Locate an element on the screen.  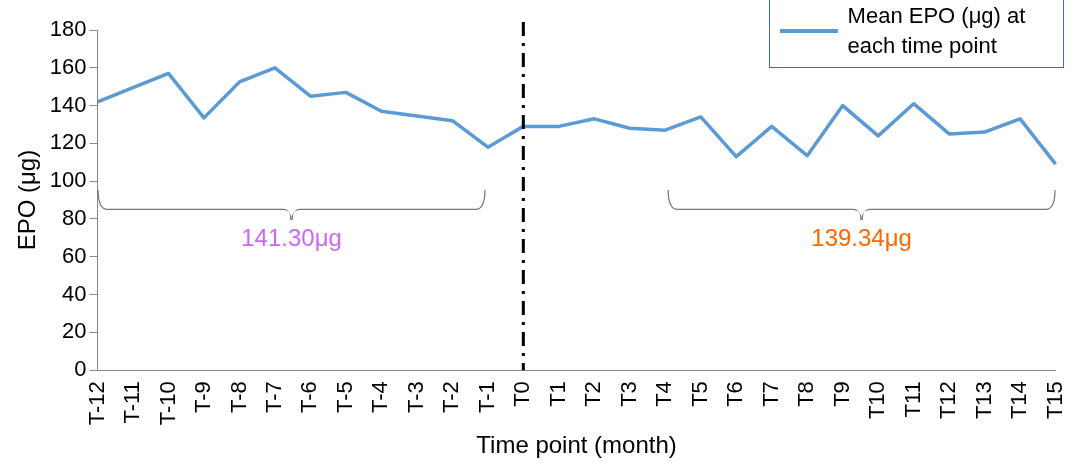
x-tick-label: T0 is located at coordinates (522, 394).